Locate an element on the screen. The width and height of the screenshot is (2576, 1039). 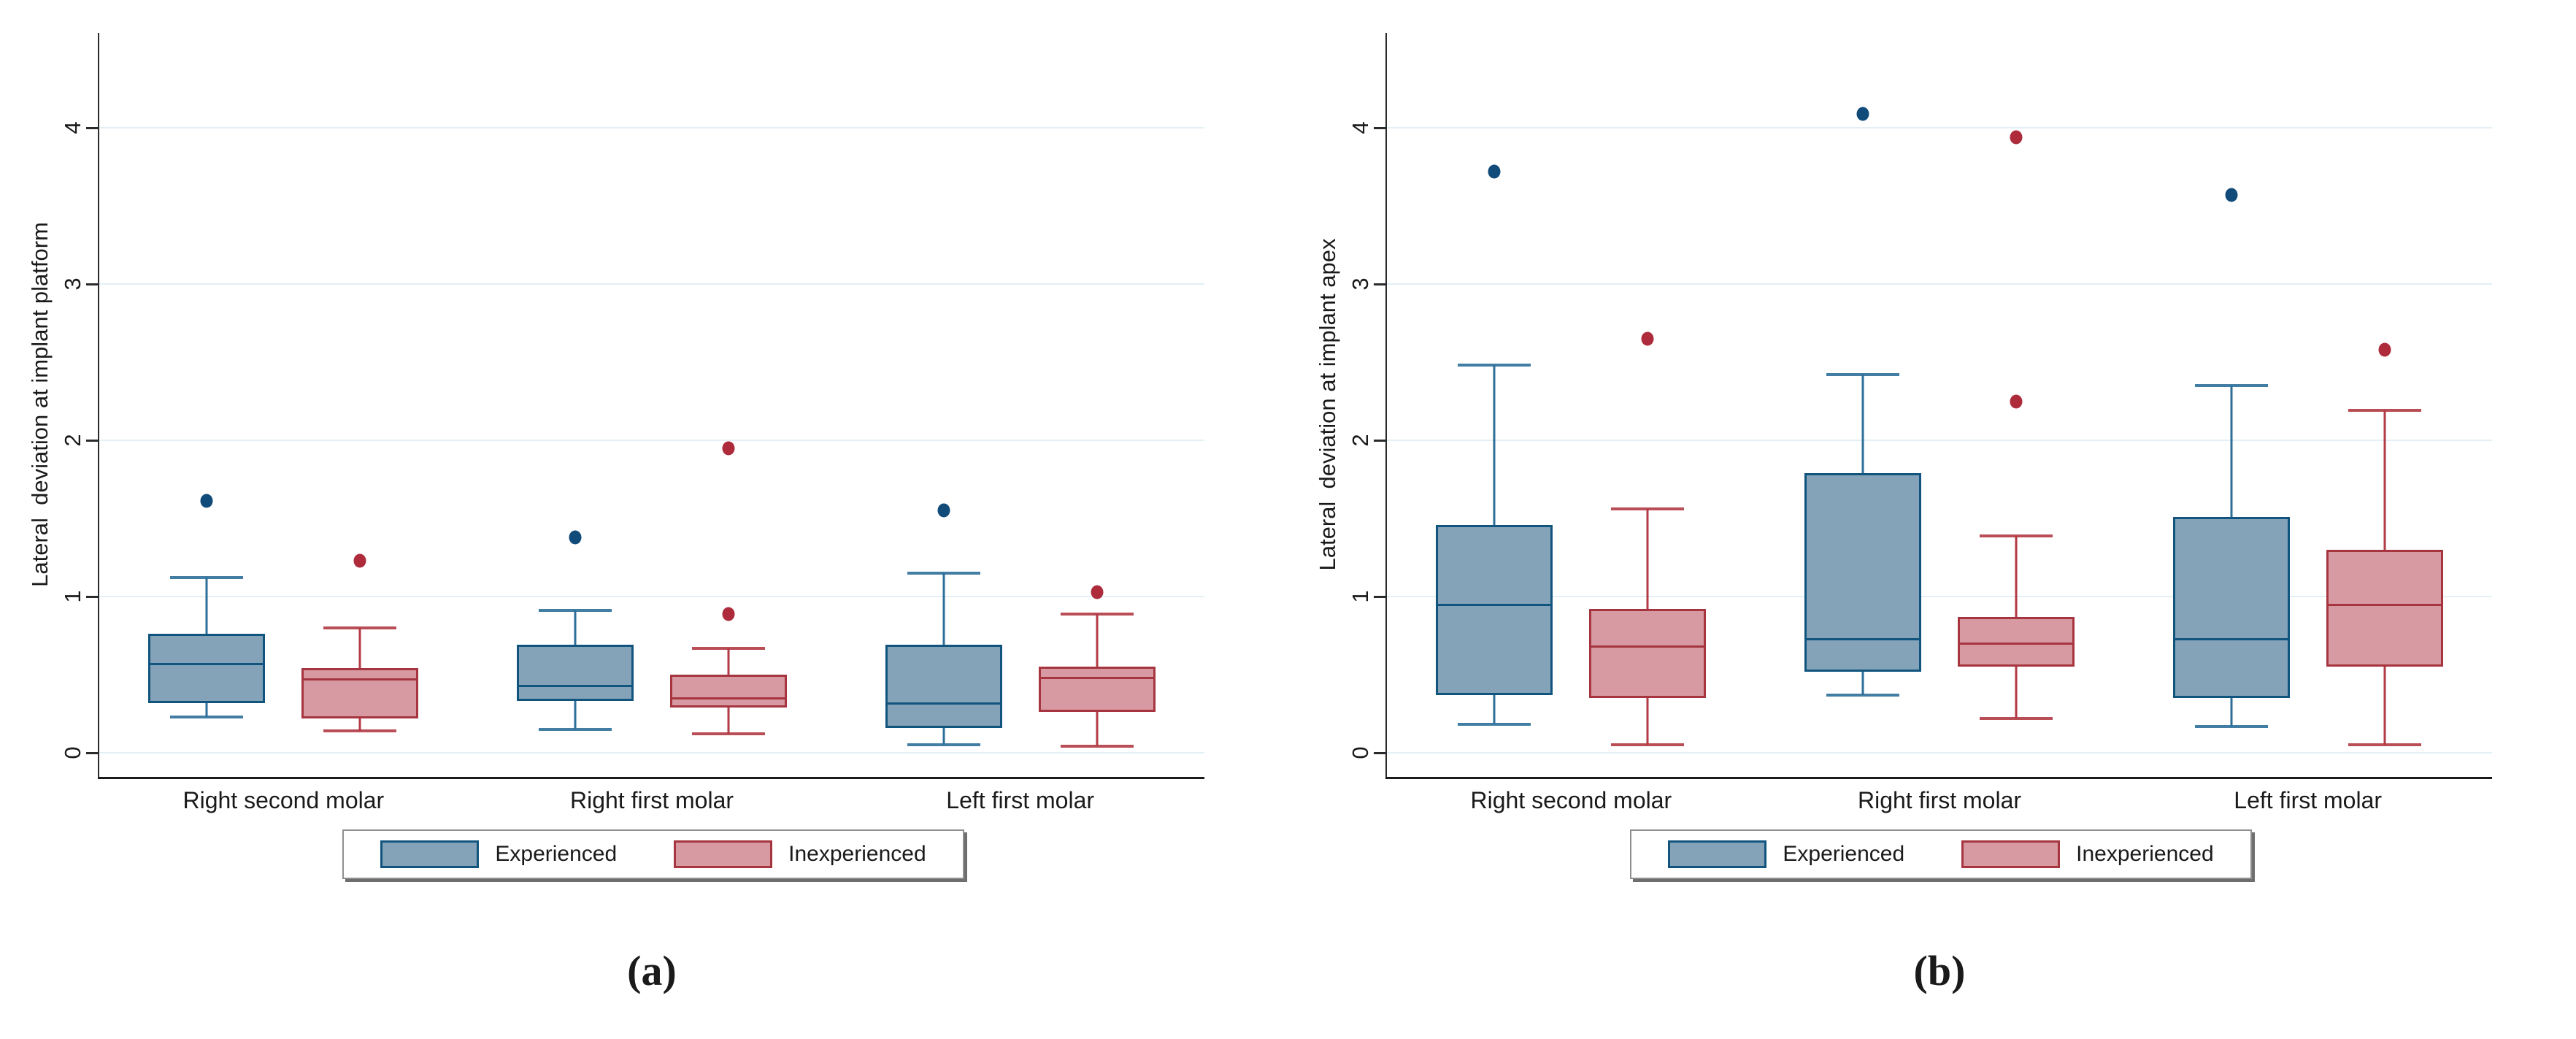
legend-a: Experienced Inexperienced is located at coordinates (653, 854).